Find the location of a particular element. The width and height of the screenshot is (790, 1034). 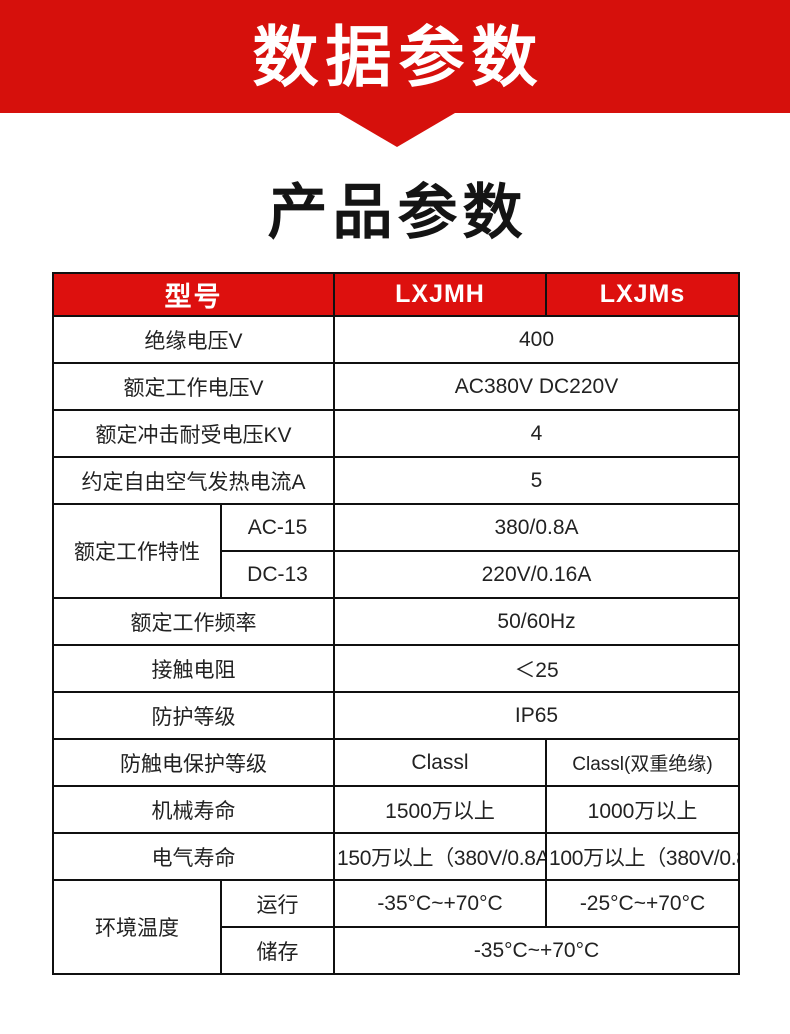

row-label: 约定自由空气发热电流A is located at coordinates (193, 480).